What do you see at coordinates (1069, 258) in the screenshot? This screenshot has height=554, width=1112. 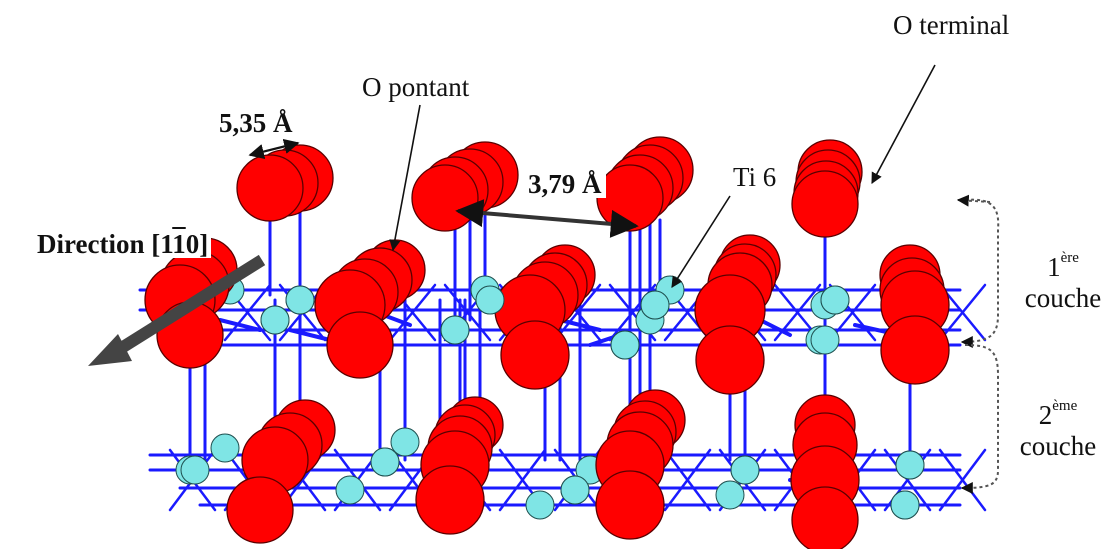 I see `layer-1-superscript: ère` at bounding box center [1069, 258].